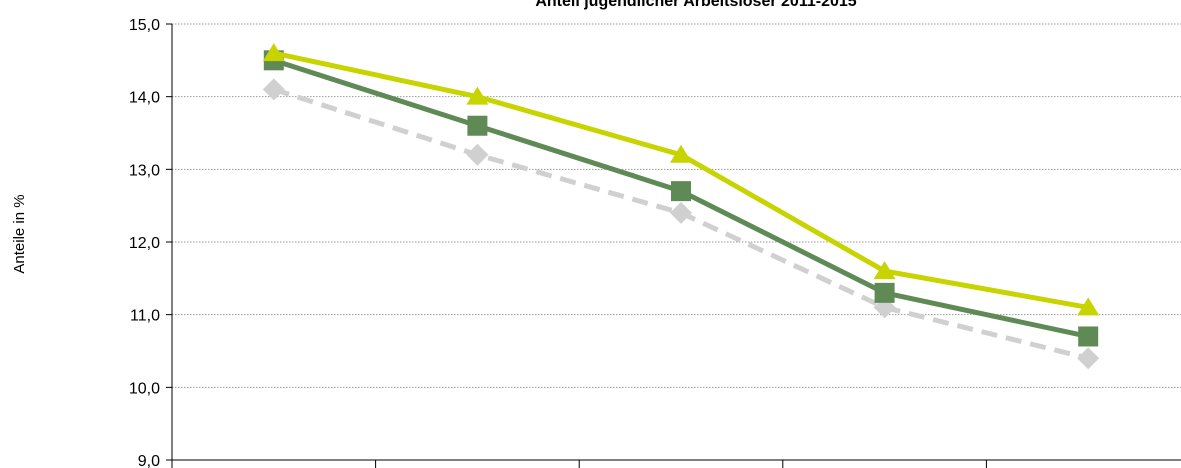 The image size is (1181, 468). Describe the element at coordinates (149, 460) in the screenshot. I see `y-tick-label: 9,0` at that location.